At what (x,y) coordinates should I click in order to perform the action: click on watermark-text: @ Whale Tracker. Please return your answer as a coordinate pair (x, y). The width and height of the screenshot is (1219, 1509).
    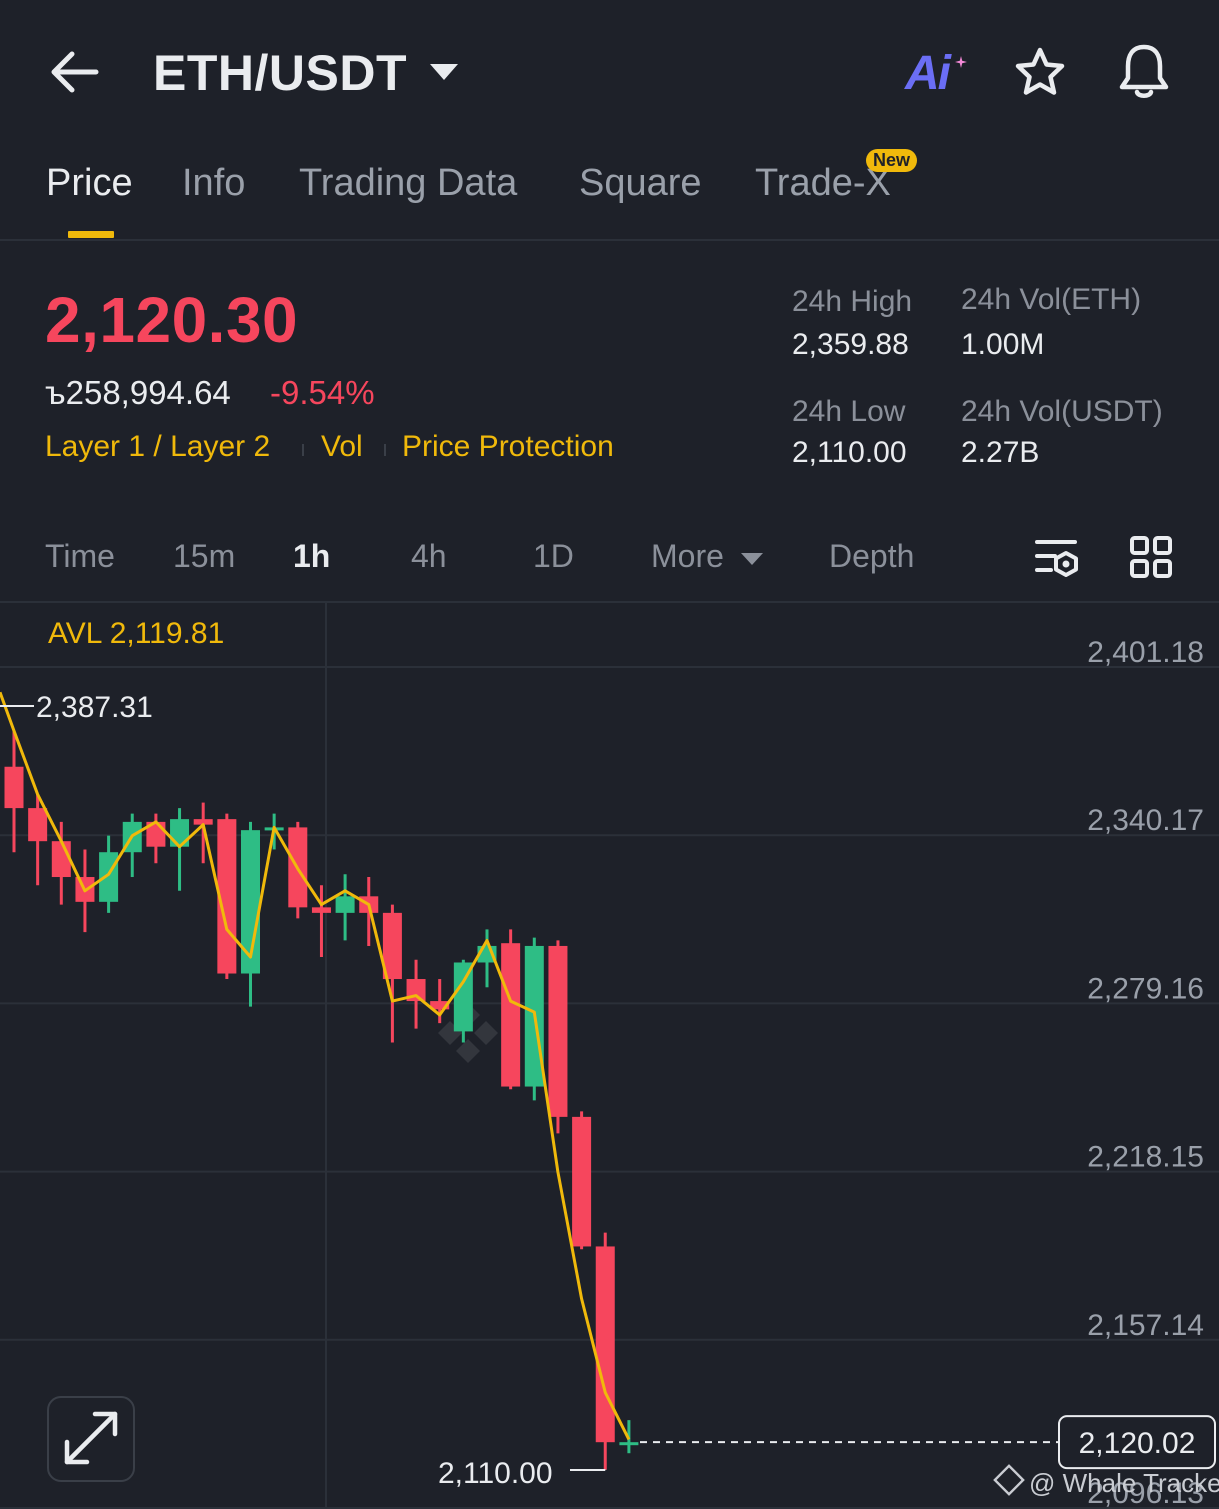
    Looking at the image, I should click on (1124, 1483).